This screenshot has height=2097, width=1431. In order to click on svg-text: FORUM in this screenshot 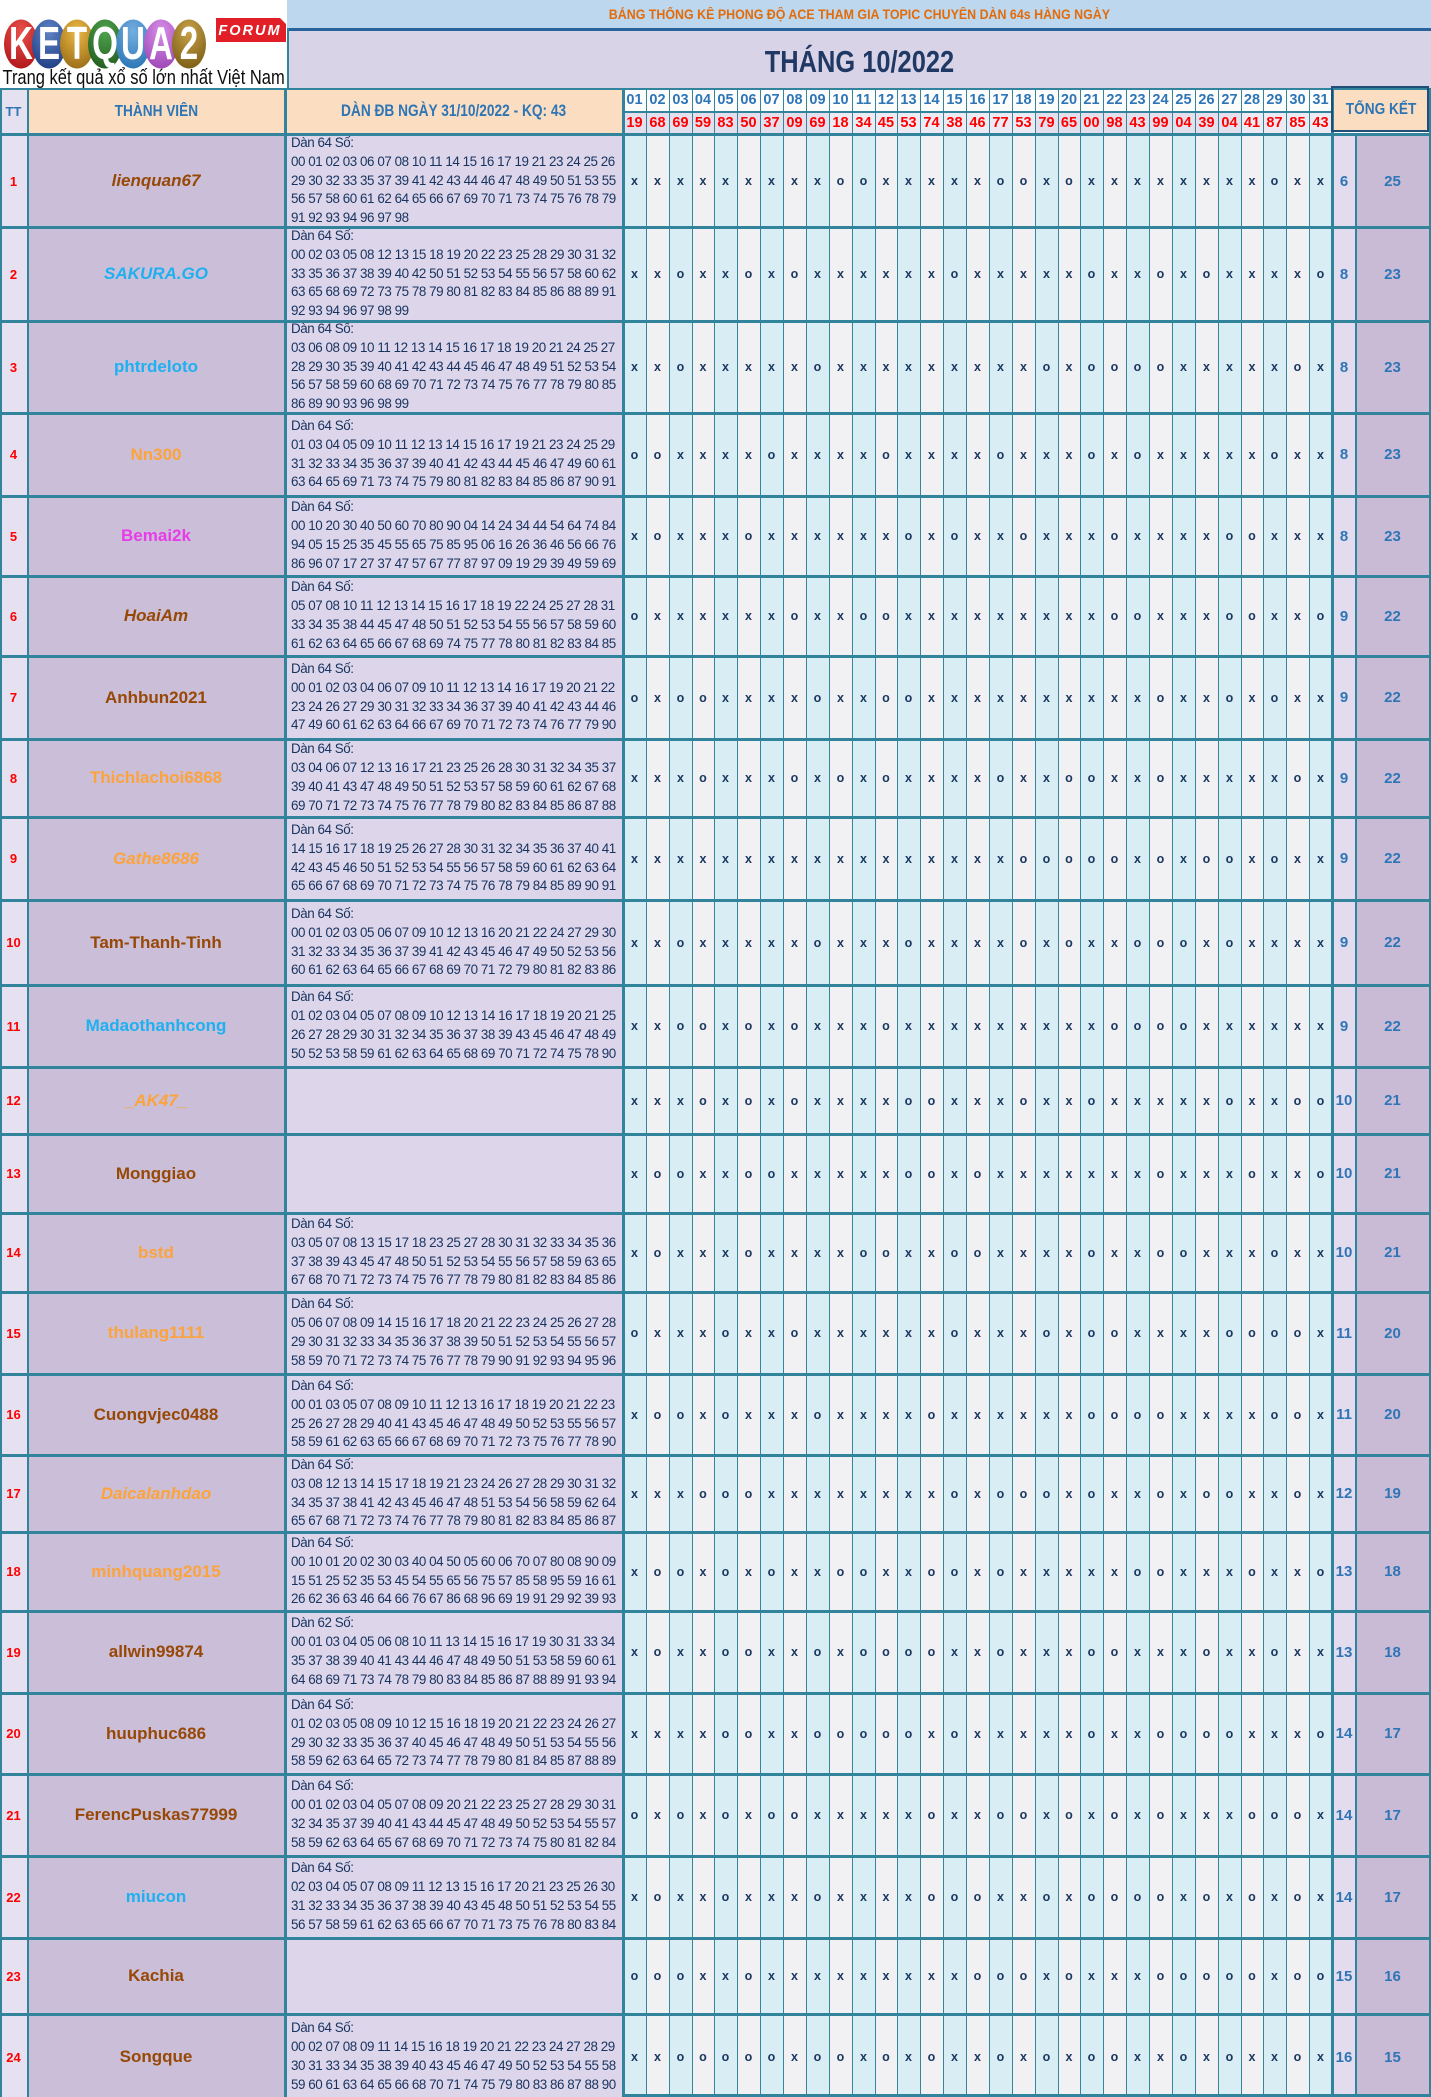, I will do `click(249, 31)`.